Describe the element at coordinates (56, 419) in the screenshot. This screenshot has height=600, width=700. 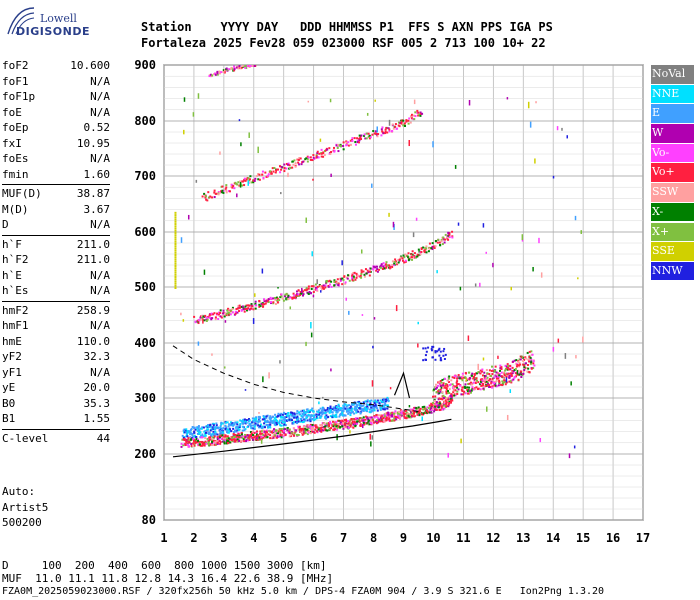
I see `param-row-b1: B1 1.55` at that location.